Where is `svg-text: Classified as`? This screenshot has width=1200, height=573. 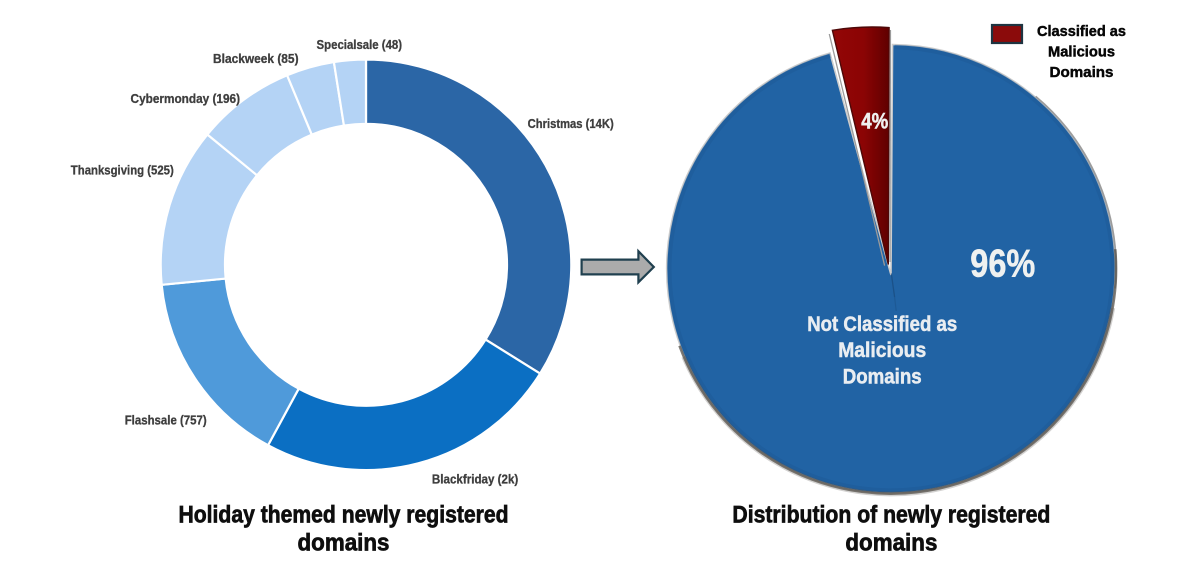
svg-text: Classified as is located at coordinates (1081, 31).